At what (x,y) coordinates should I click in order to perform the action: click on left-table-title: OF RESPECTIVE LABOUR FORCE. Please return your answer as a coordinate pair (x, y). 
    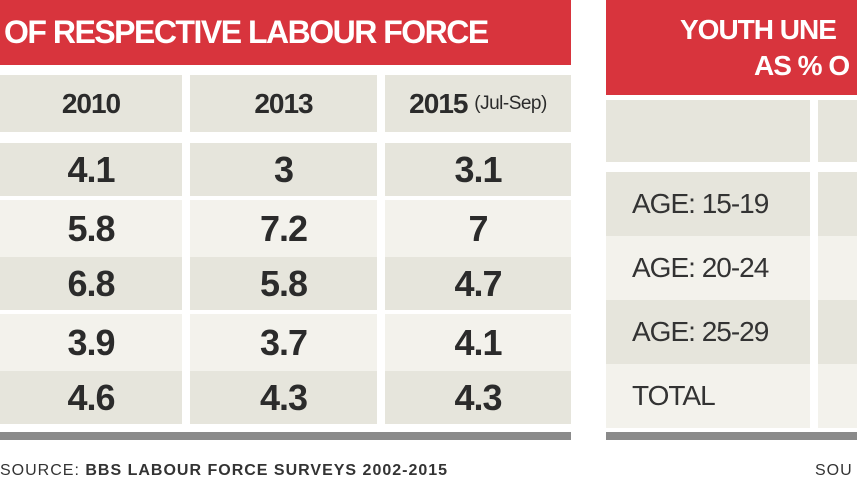
    Looking at the image, I should click on (285, 32).